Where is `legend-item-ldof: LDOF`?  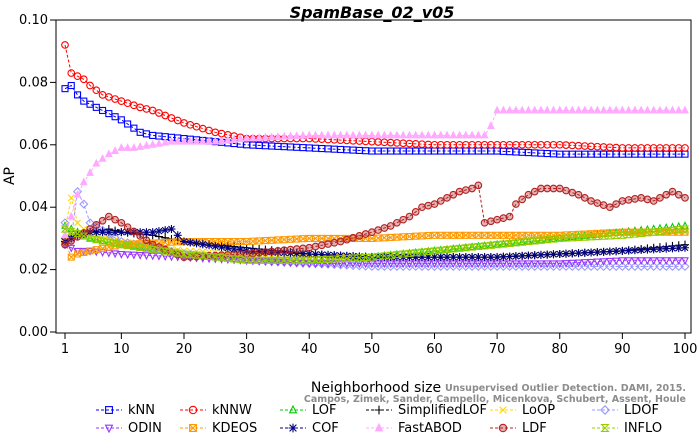
legend-item-ldof: LDOF is located at coordinates (625, 410).